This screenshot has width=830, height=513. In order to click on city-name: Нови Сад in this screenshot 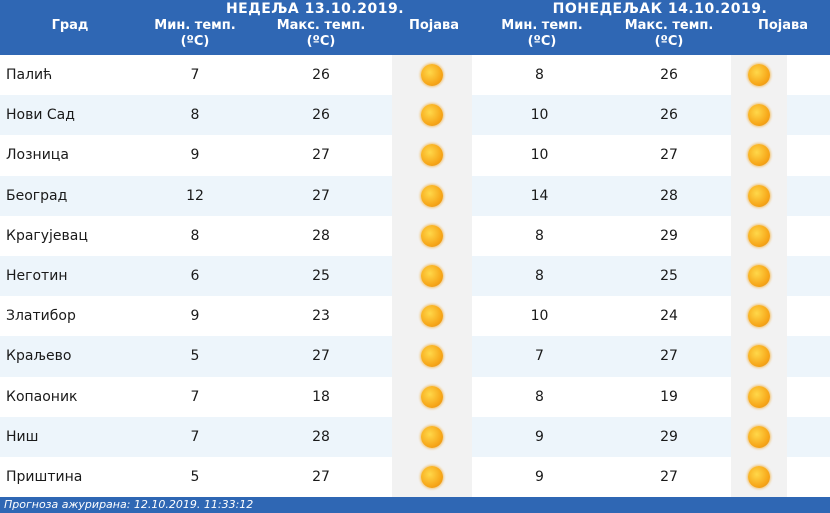, I will do `click(70, 115)`.